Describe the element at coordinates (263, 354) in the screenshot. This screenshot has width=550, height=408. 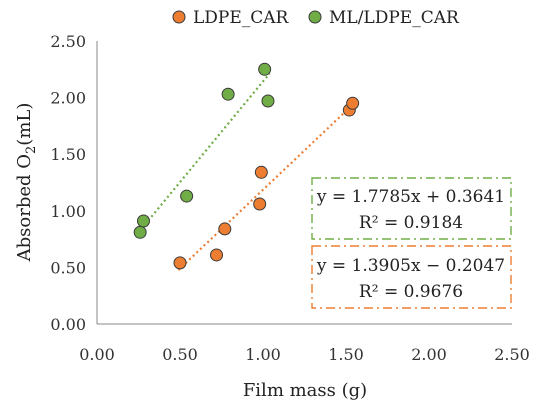
I see `x-tick-label: 1.00` at that location.